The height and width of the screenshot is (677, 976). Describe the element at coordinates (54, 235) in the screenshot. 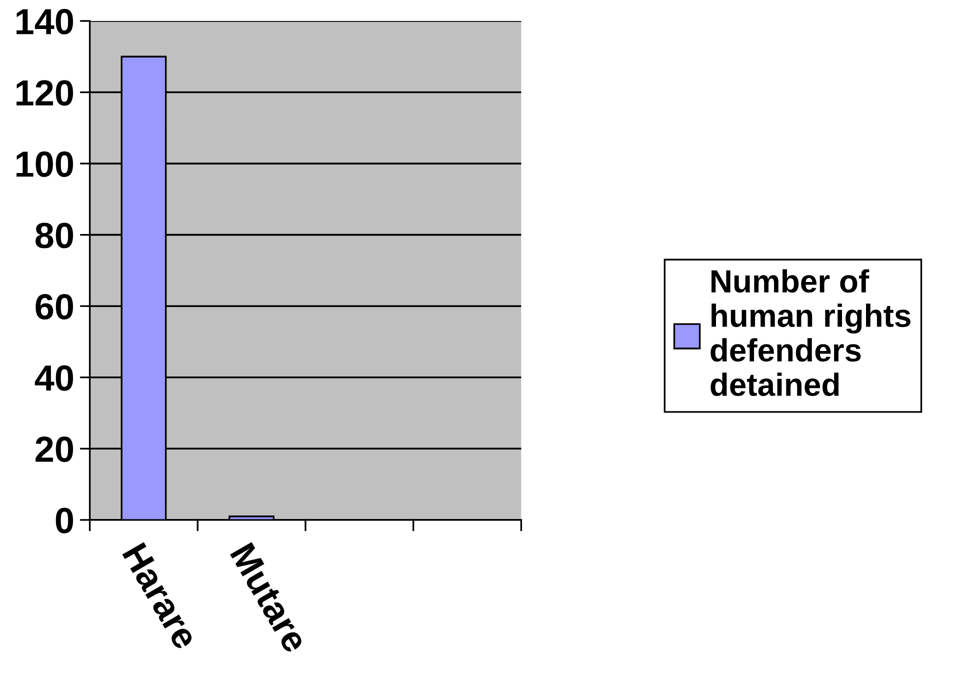

I see `y-tick-label: 80` at that location.